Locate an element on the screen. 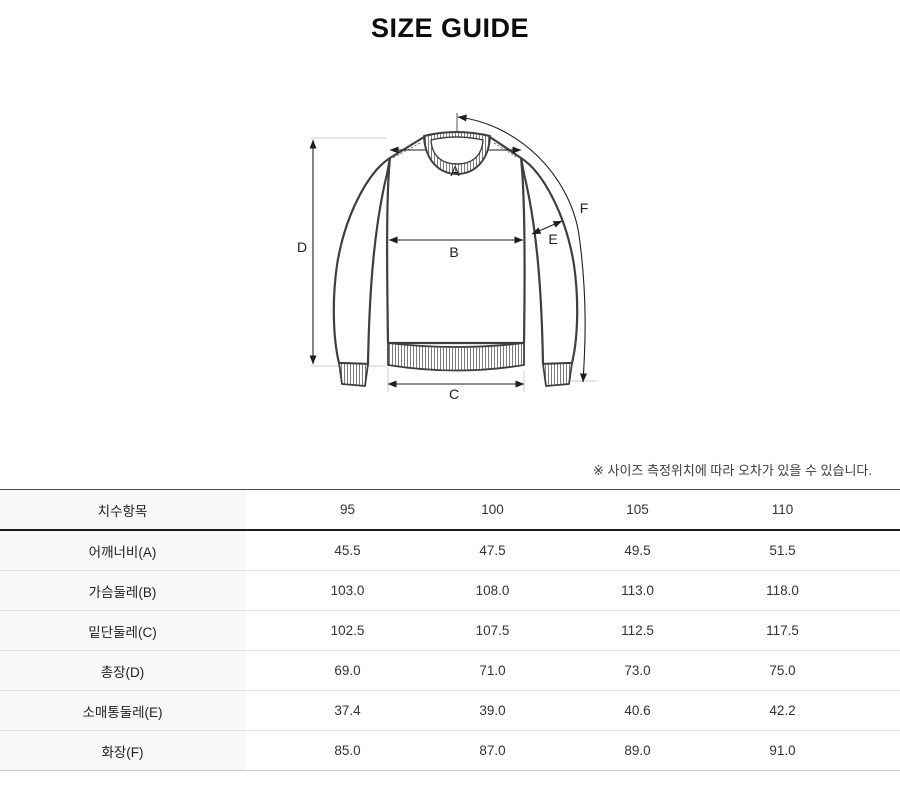  table-row-hem: 밑단둘레(C) 102.5 107.5 112.5 117.5 is located at coordinates (450, 630).